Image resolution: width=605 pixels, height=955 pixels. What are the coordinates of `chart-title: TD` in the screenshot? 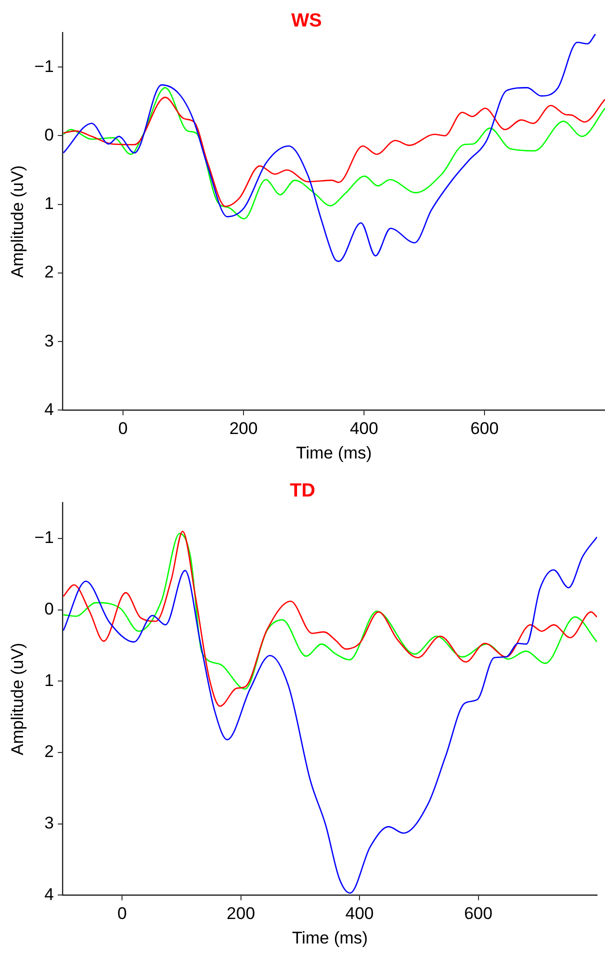 It's located at (303, 491).